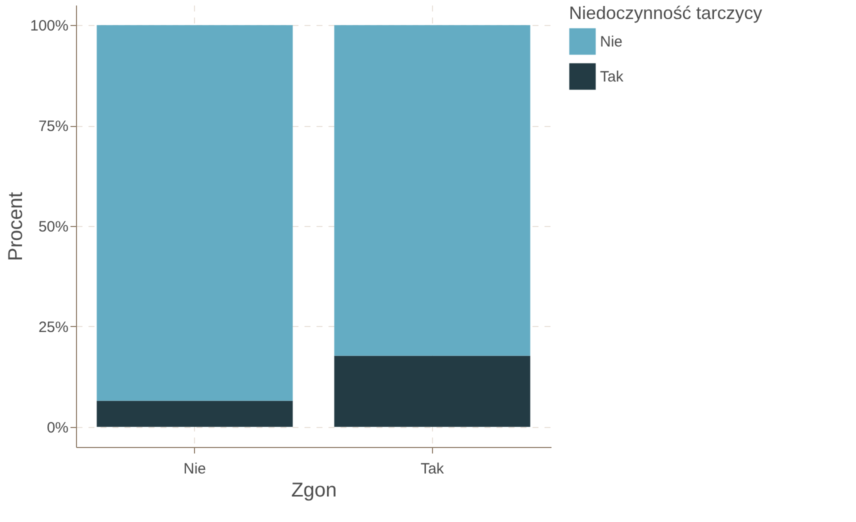 The height and width of the screenshot is (522, 856). What do you see at coordinates (53, 327) in the screenshot?
I see `y-tick-label: 25%` at bounding box center [53, 327].